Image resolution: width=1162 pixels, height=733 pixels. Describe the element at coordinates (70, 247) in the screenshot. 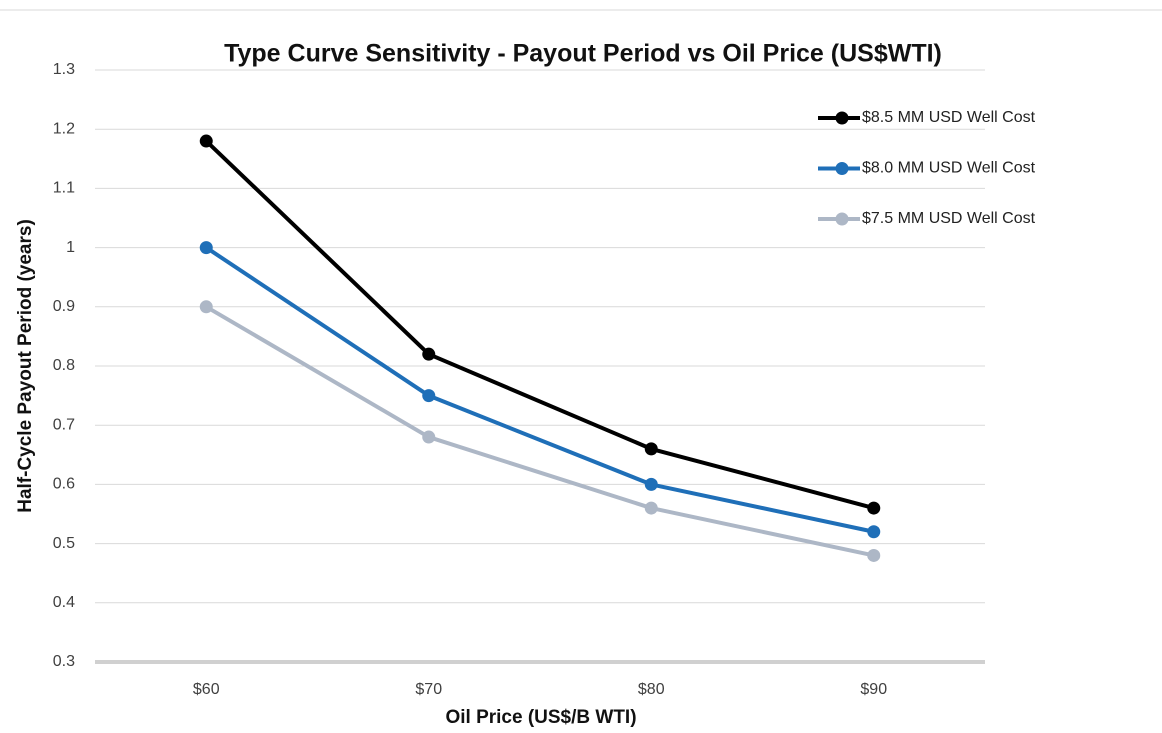

I see `y-tick-label: 1` at that location.